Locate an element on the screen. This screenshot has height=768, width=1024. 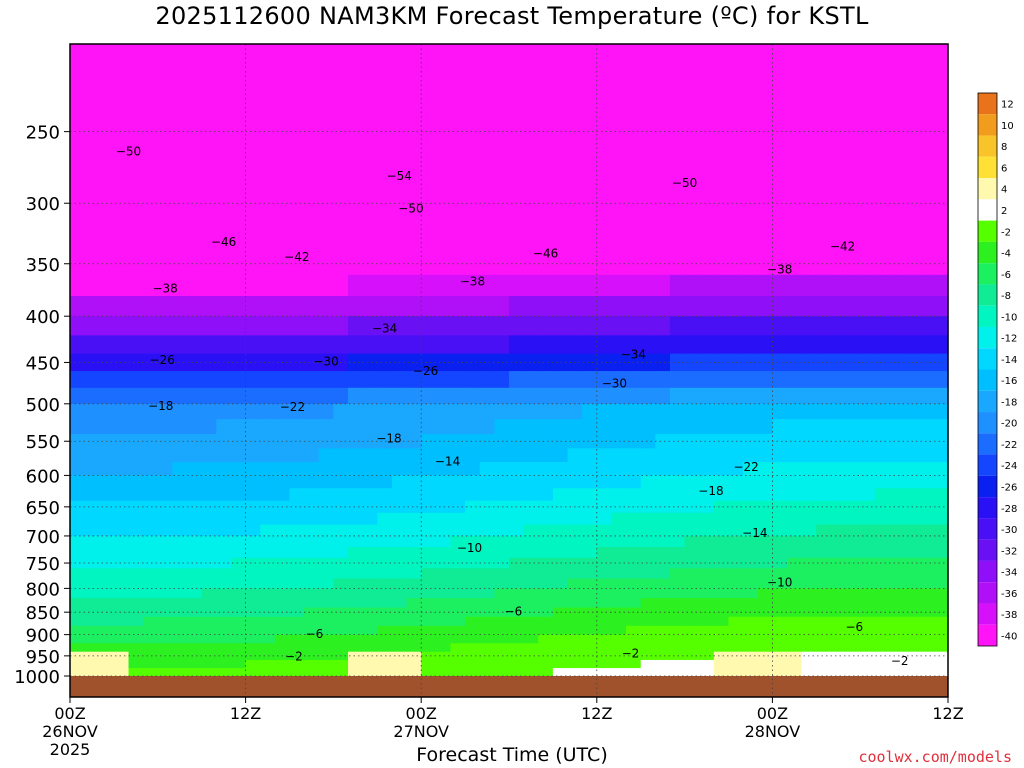
credit-link: coolwx.com/models is located at coordinates (935, 757).